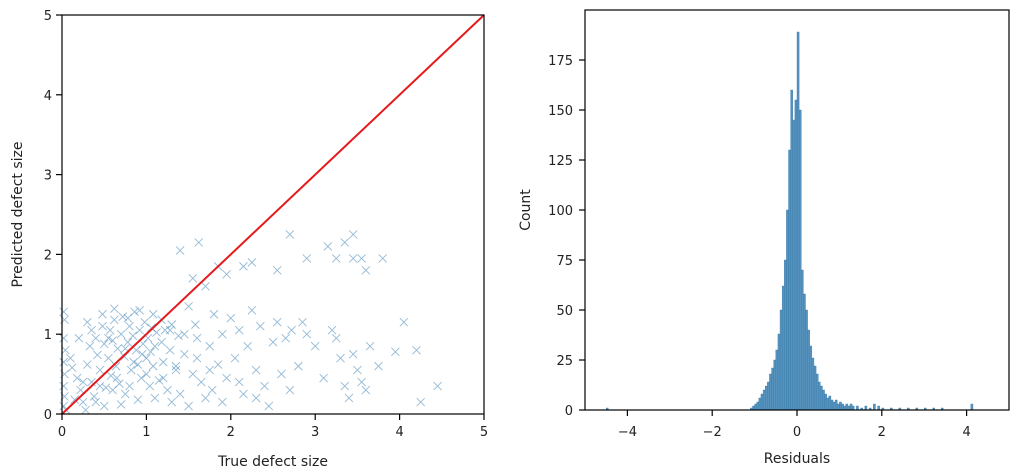 The image size is (1024, 472). What do you see at coordinates (627, 432) in the screenshot?
I see `x-tick-label: −4` at bounding box center [627, 432].